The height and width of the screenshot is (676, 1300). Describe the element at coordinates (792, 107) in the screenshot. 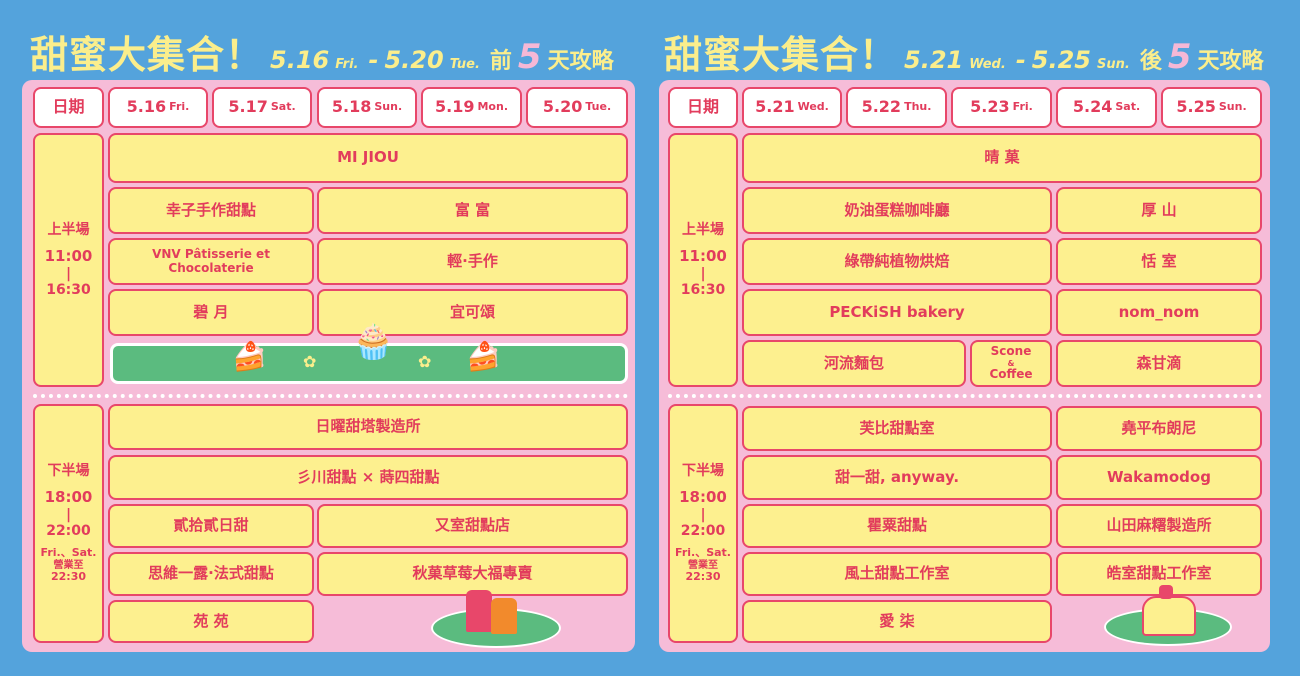

I see `day-header: 5.21 Wed.` at that location.